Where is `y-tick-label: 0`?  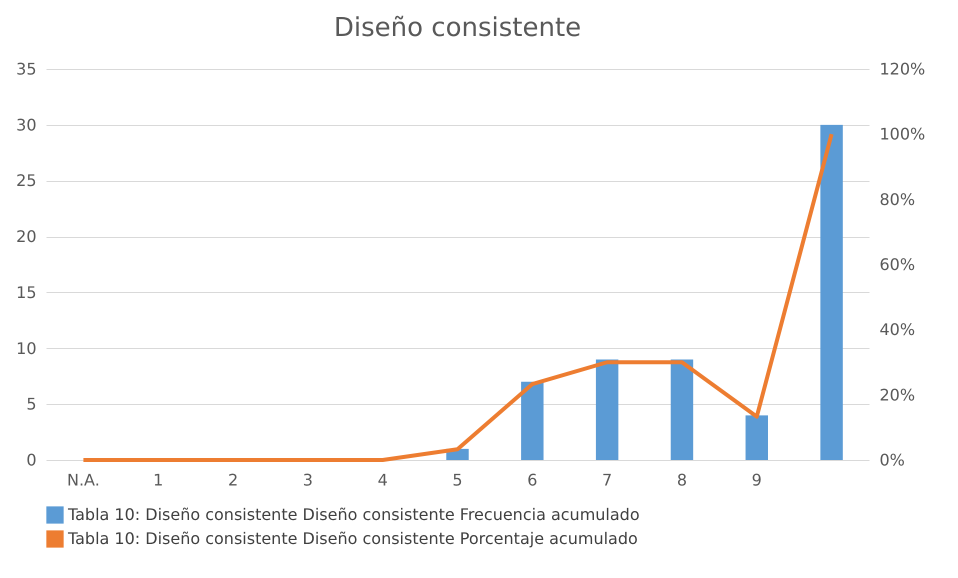 y-tick-label: 0 is located at coordinates (31, 460).